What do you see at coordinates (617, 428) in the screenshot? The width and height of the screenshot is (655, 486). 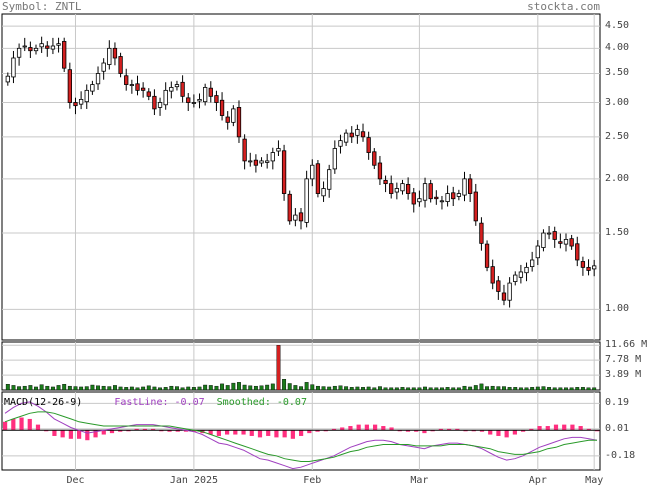 I see `macd-tick-label: 0.01` at bounding box center [617, 428].